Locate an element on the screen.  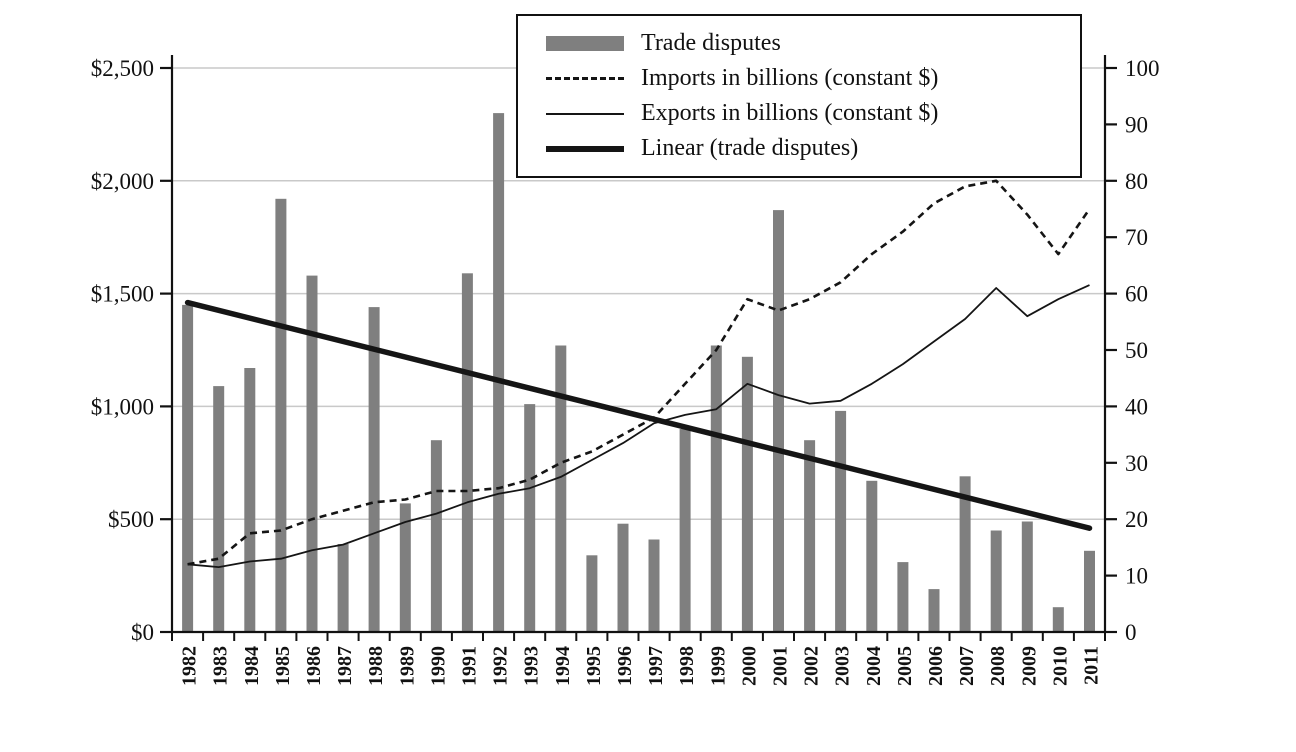
svg-text: 1983 is located at coordinates (221, 666).